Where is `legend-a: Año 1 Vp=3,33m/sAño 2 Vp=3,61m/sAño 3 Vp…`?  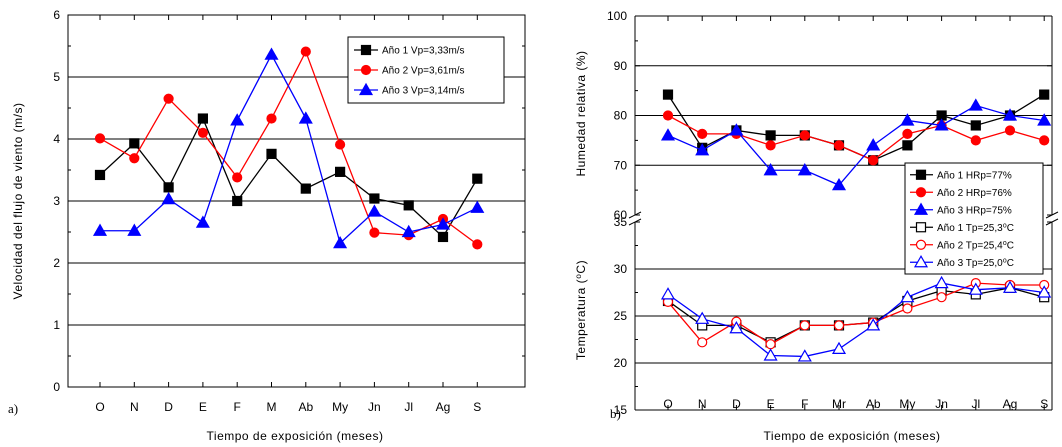
legend-a: Año 1 Vp=3,33m/sAño 2 Vp=3,61m/sAño 3 Vp… is located at coordinates (426, 70).